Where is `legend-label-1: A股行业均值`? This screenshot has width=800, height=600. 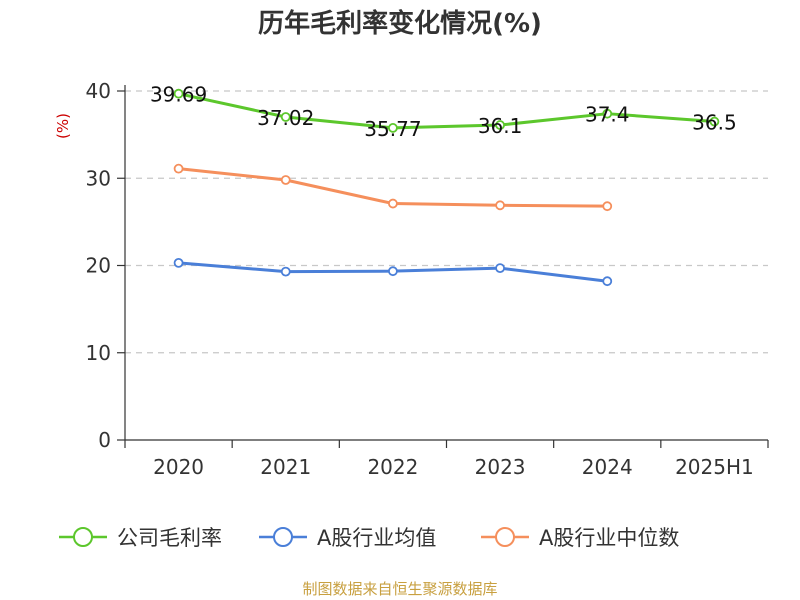
legend-label-1: A股行业均值 is located at coordinates (376, 538).